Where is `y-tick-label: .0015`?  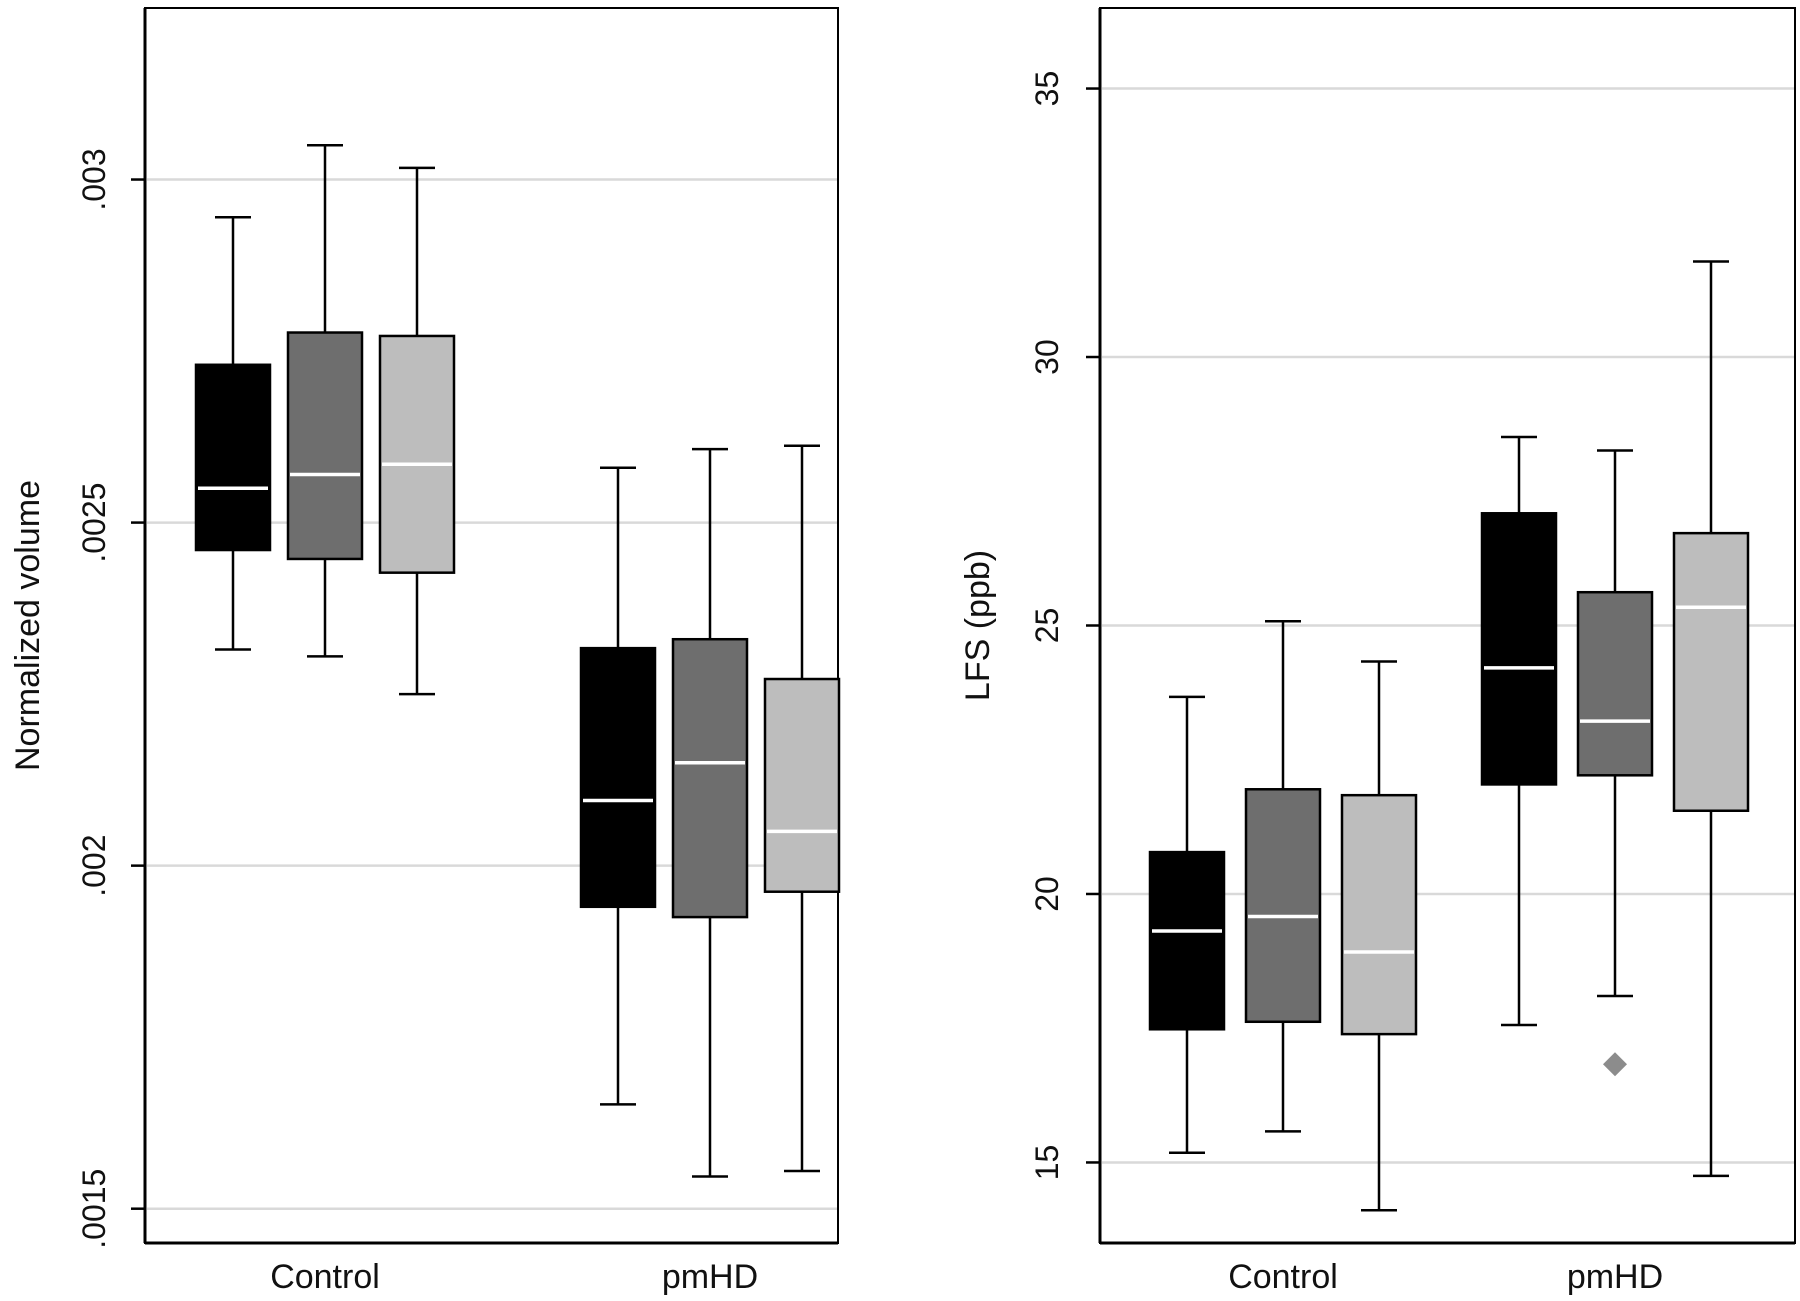
y-tick-label: .0015 is located at coordinates (94, 1209).